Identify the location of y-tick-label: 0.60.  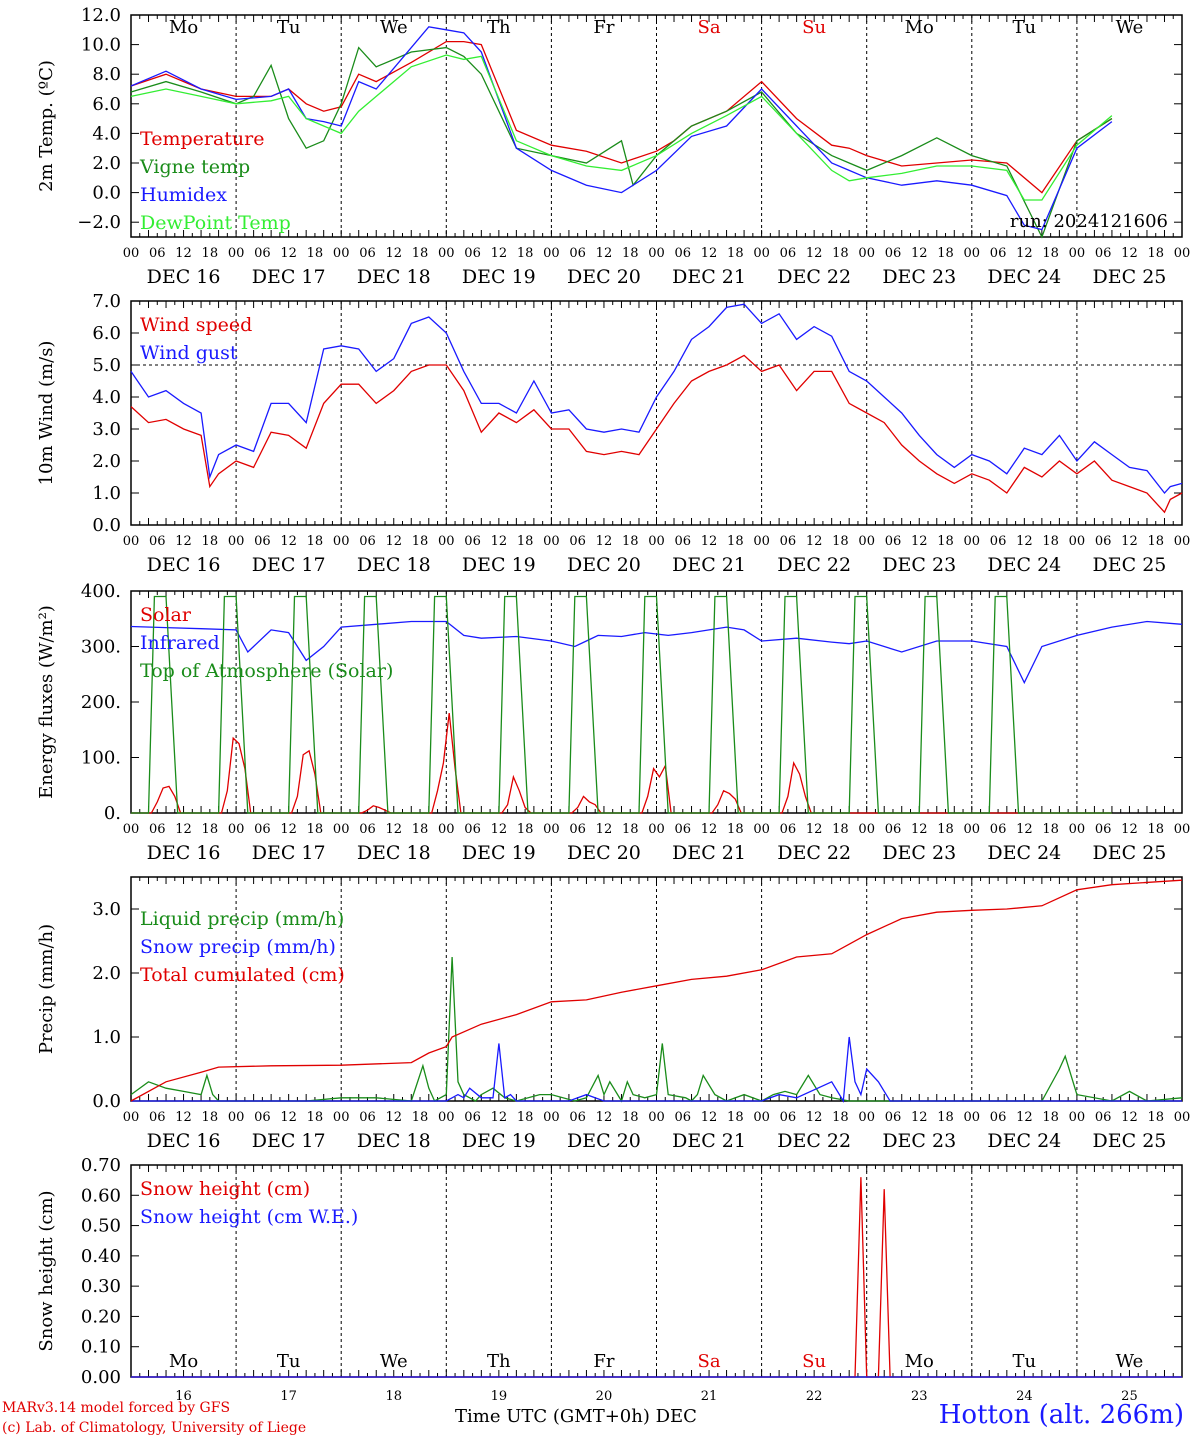
(101, 1195).